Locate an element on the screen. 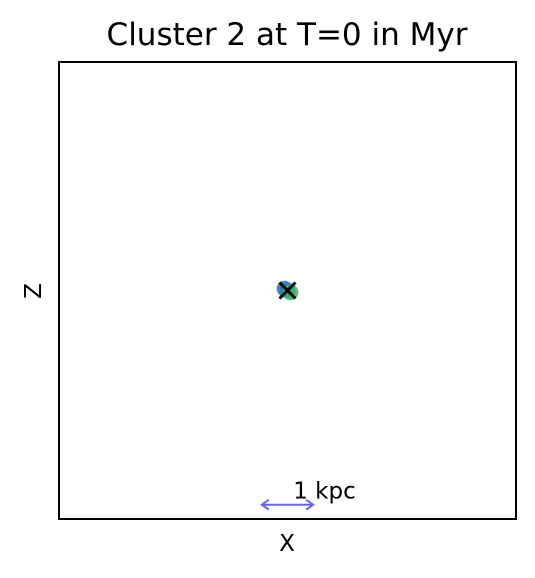 The width and height of the screenshot is (535, 578). y-axis-label: Z is located at coordinates (34, 291).